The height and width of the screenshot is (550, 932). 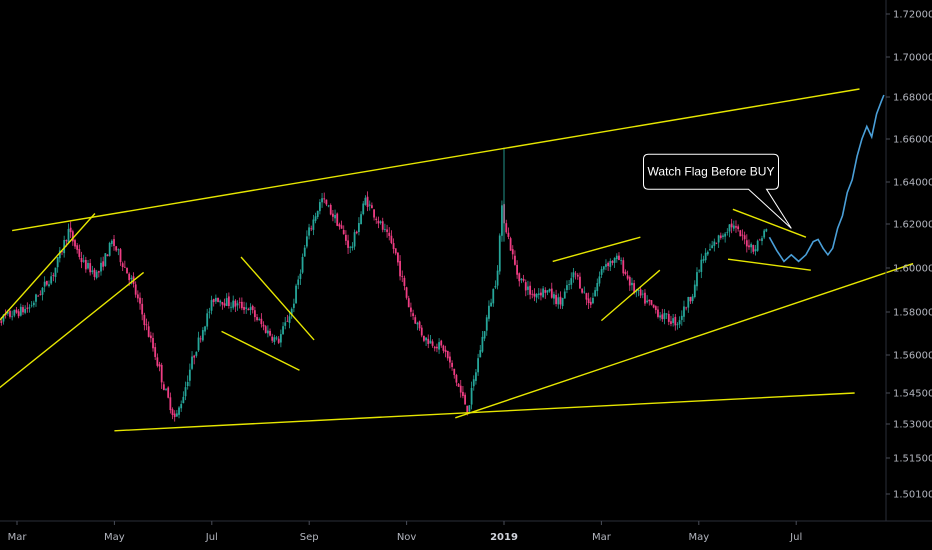 I want to click on x-tick-label: Jul, so click(x=211, y=537).